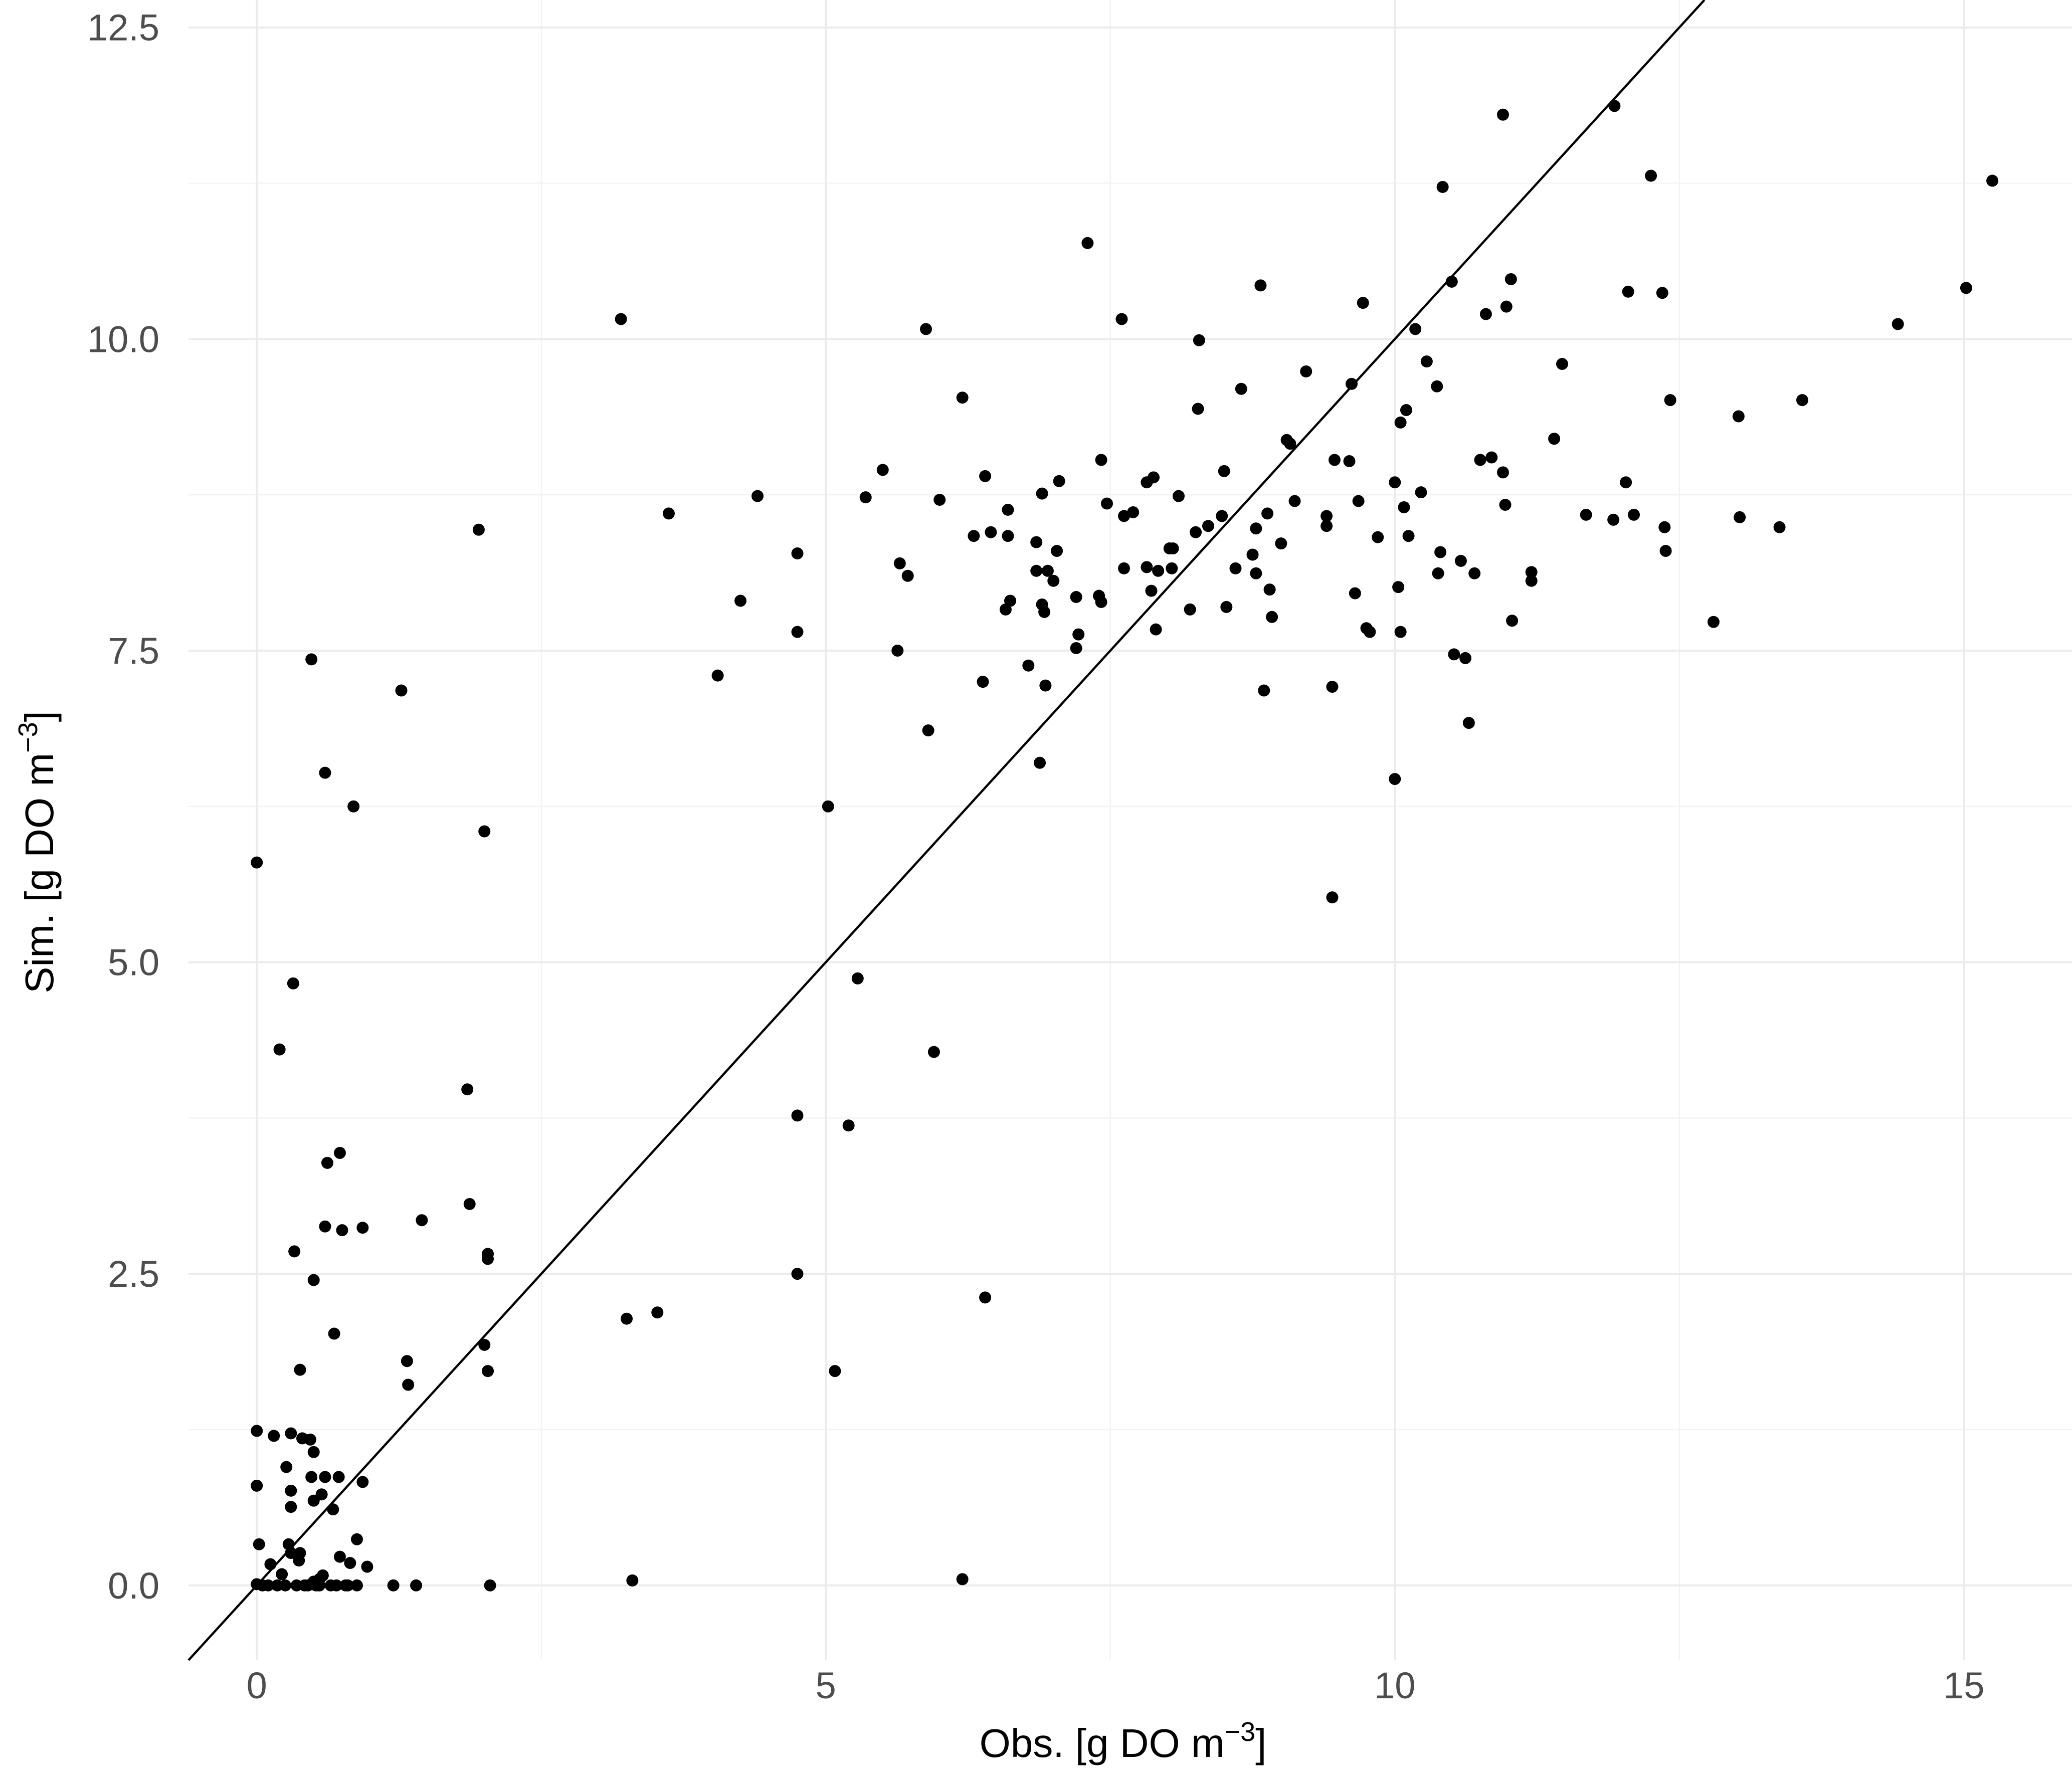 The width and height of the screenshot is (2072, 1776). What do you see at coordinates (257, 1685) in the screenshot?
I see `x-tick-label: 0` at bounding box center [257, 1685].